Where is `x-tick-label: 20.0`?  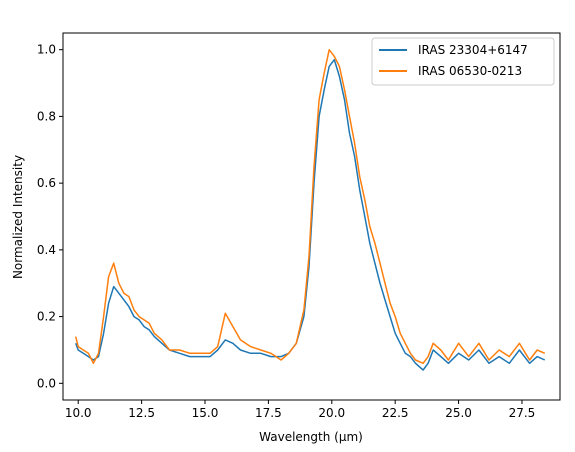
x-tick-label: 20.0 is located at coordinates (331, 413).